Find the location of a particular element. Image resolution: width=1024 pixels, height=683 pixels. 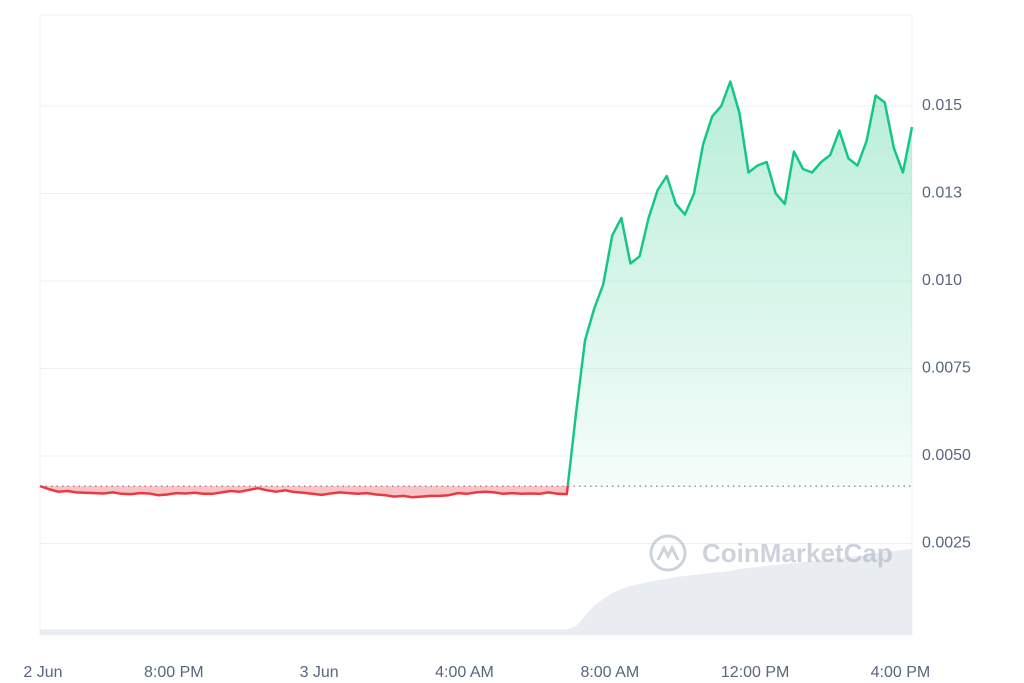

x-tick-label: 12:00 PM is located at coordinates (755, 672).